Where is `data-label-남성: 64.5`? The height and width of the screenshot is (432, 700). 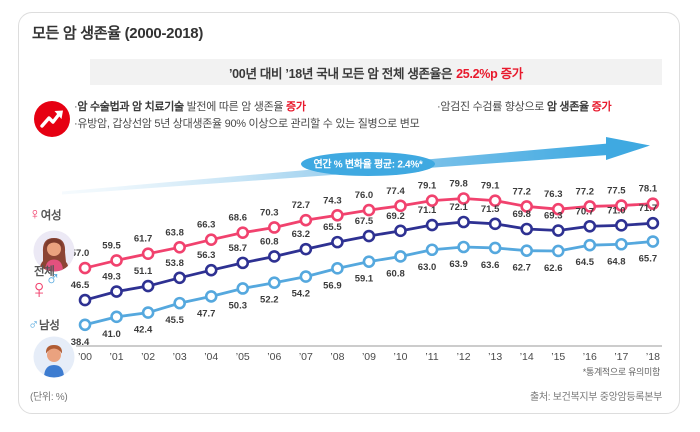 data-label-남성: 64.5 is located at coordinates (585, 262).